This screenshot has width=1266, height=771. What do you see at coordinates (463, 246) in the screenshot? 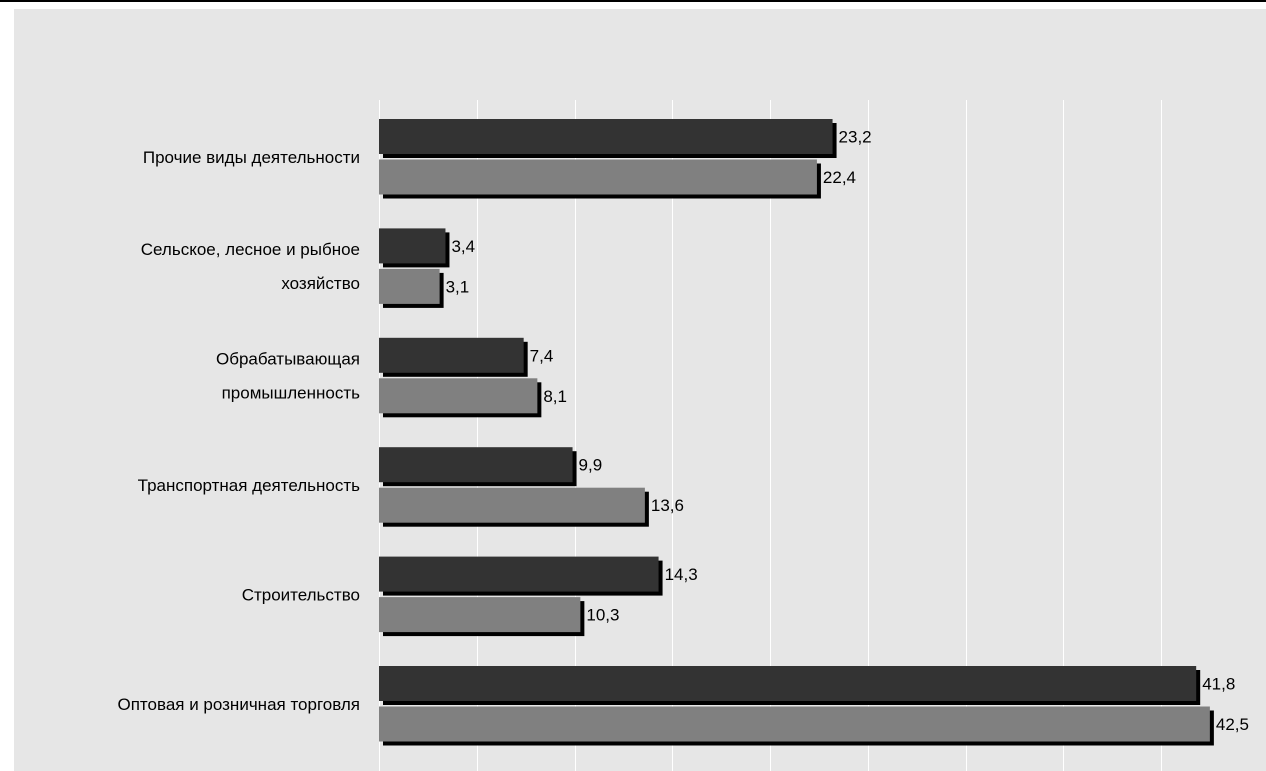
I see `value-label-1-0: 3,4` at bounding box center [463, 246].